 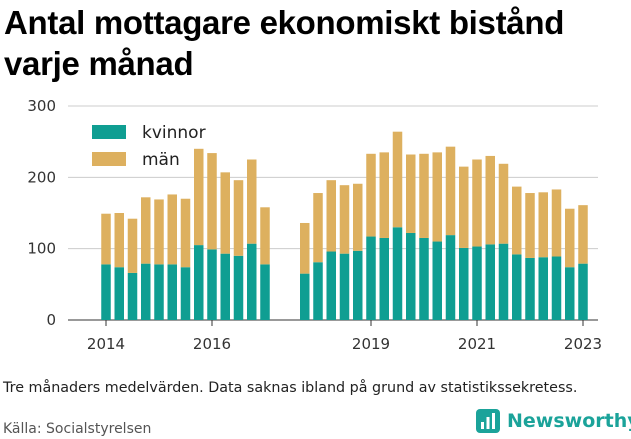 What do you see at coordinates (149, 146) in the screenshot?
I see `legend: kvinnor män` at bounding box center [149, 146].